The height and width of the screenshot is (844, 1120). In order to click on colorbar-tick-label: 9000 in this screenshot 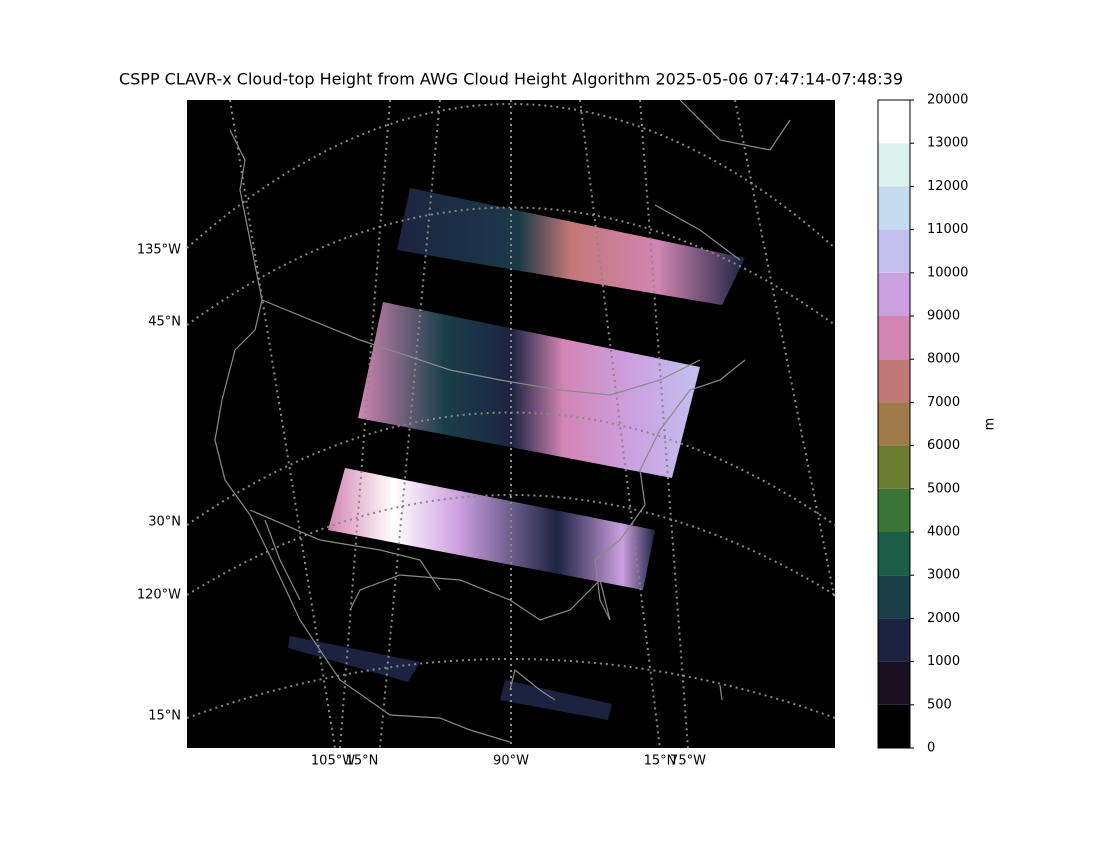, I will do `click(943, 316)`.